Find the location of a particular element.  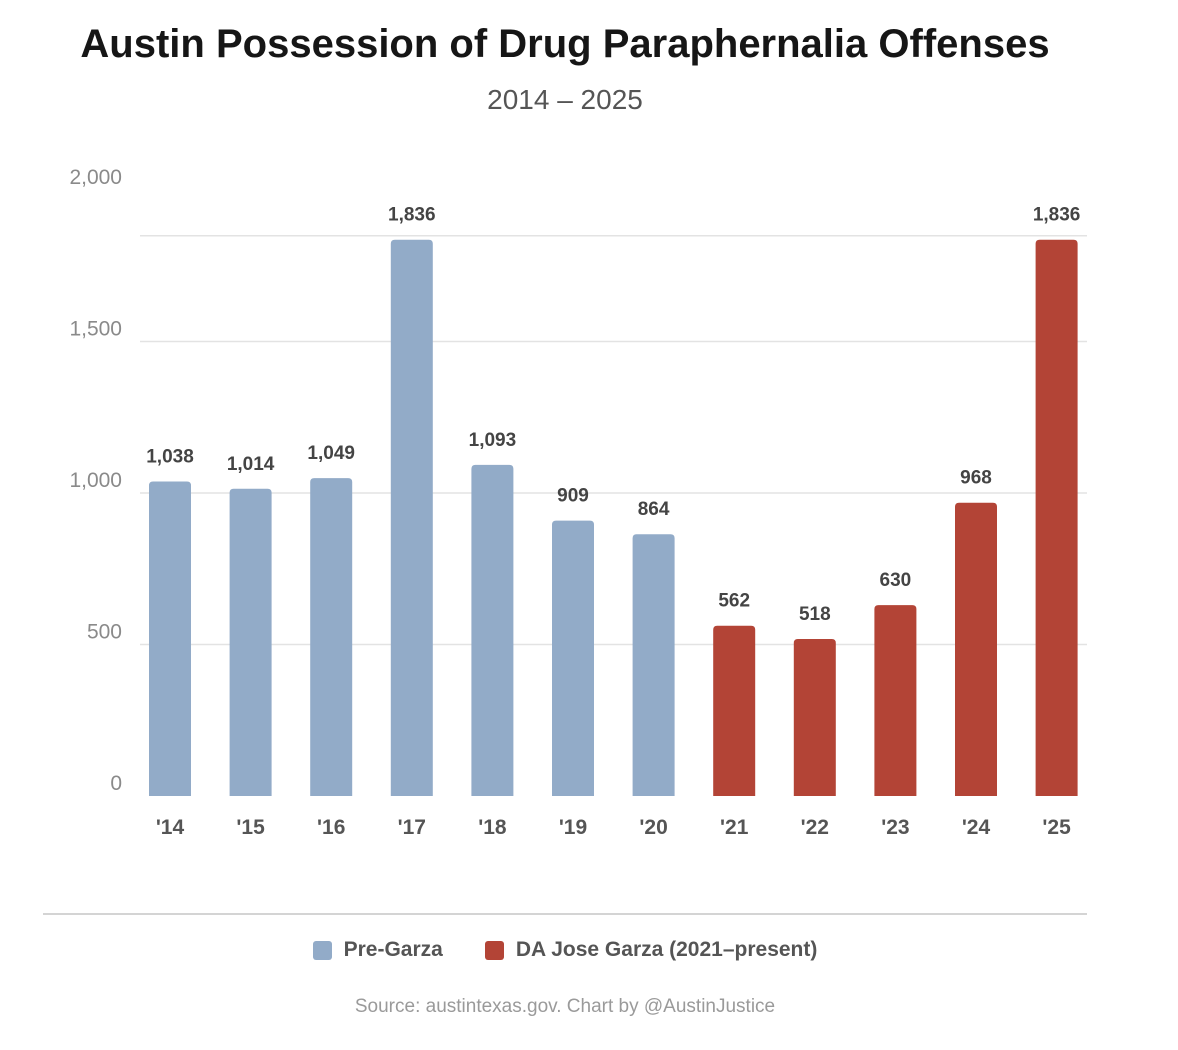

y-axis-tick-labels: 0 500 1,000 1,500 2,000 is located at coordinates (95, 480).